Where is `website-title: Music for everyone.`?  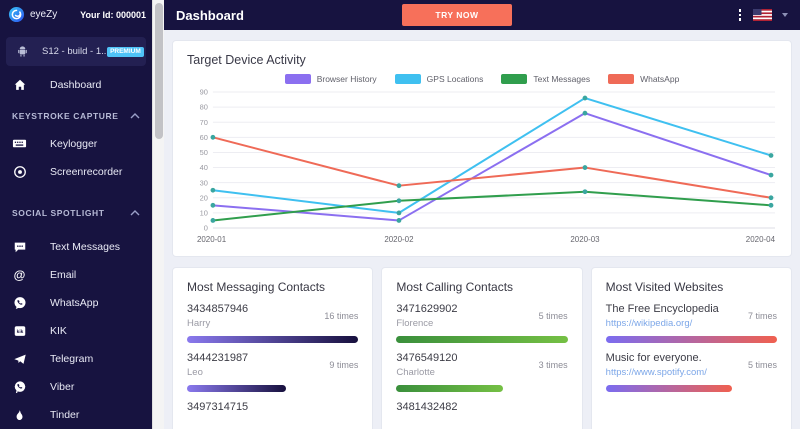
website-title: Music for everyone. is located at coordinates (653, 358).